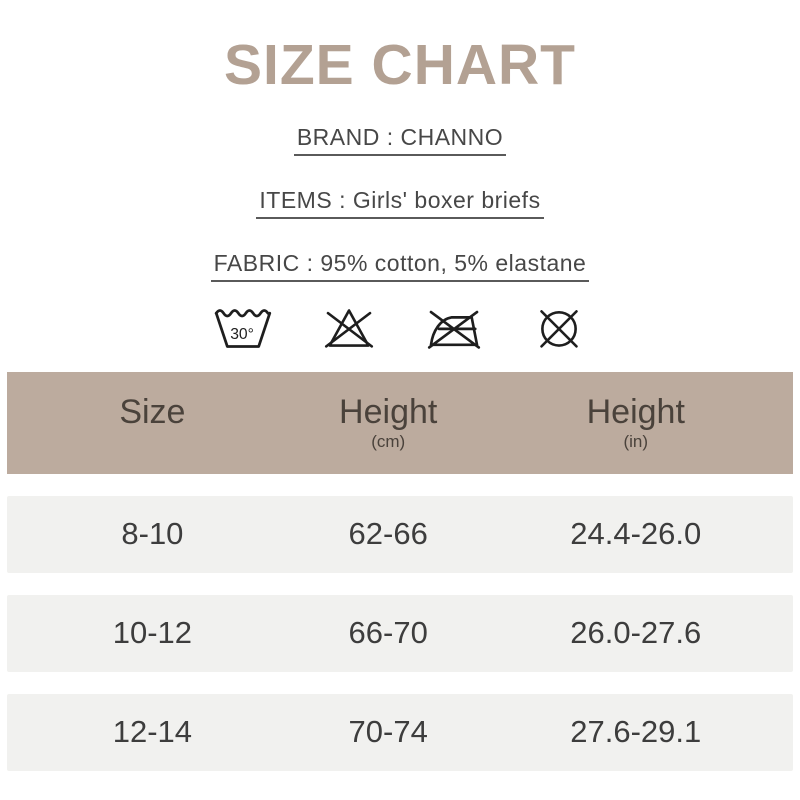  What do you see at coordinates (388, 732) in the screenshot?
I see `cell-height-cm: 70-74` at bounding box center [388, 732].